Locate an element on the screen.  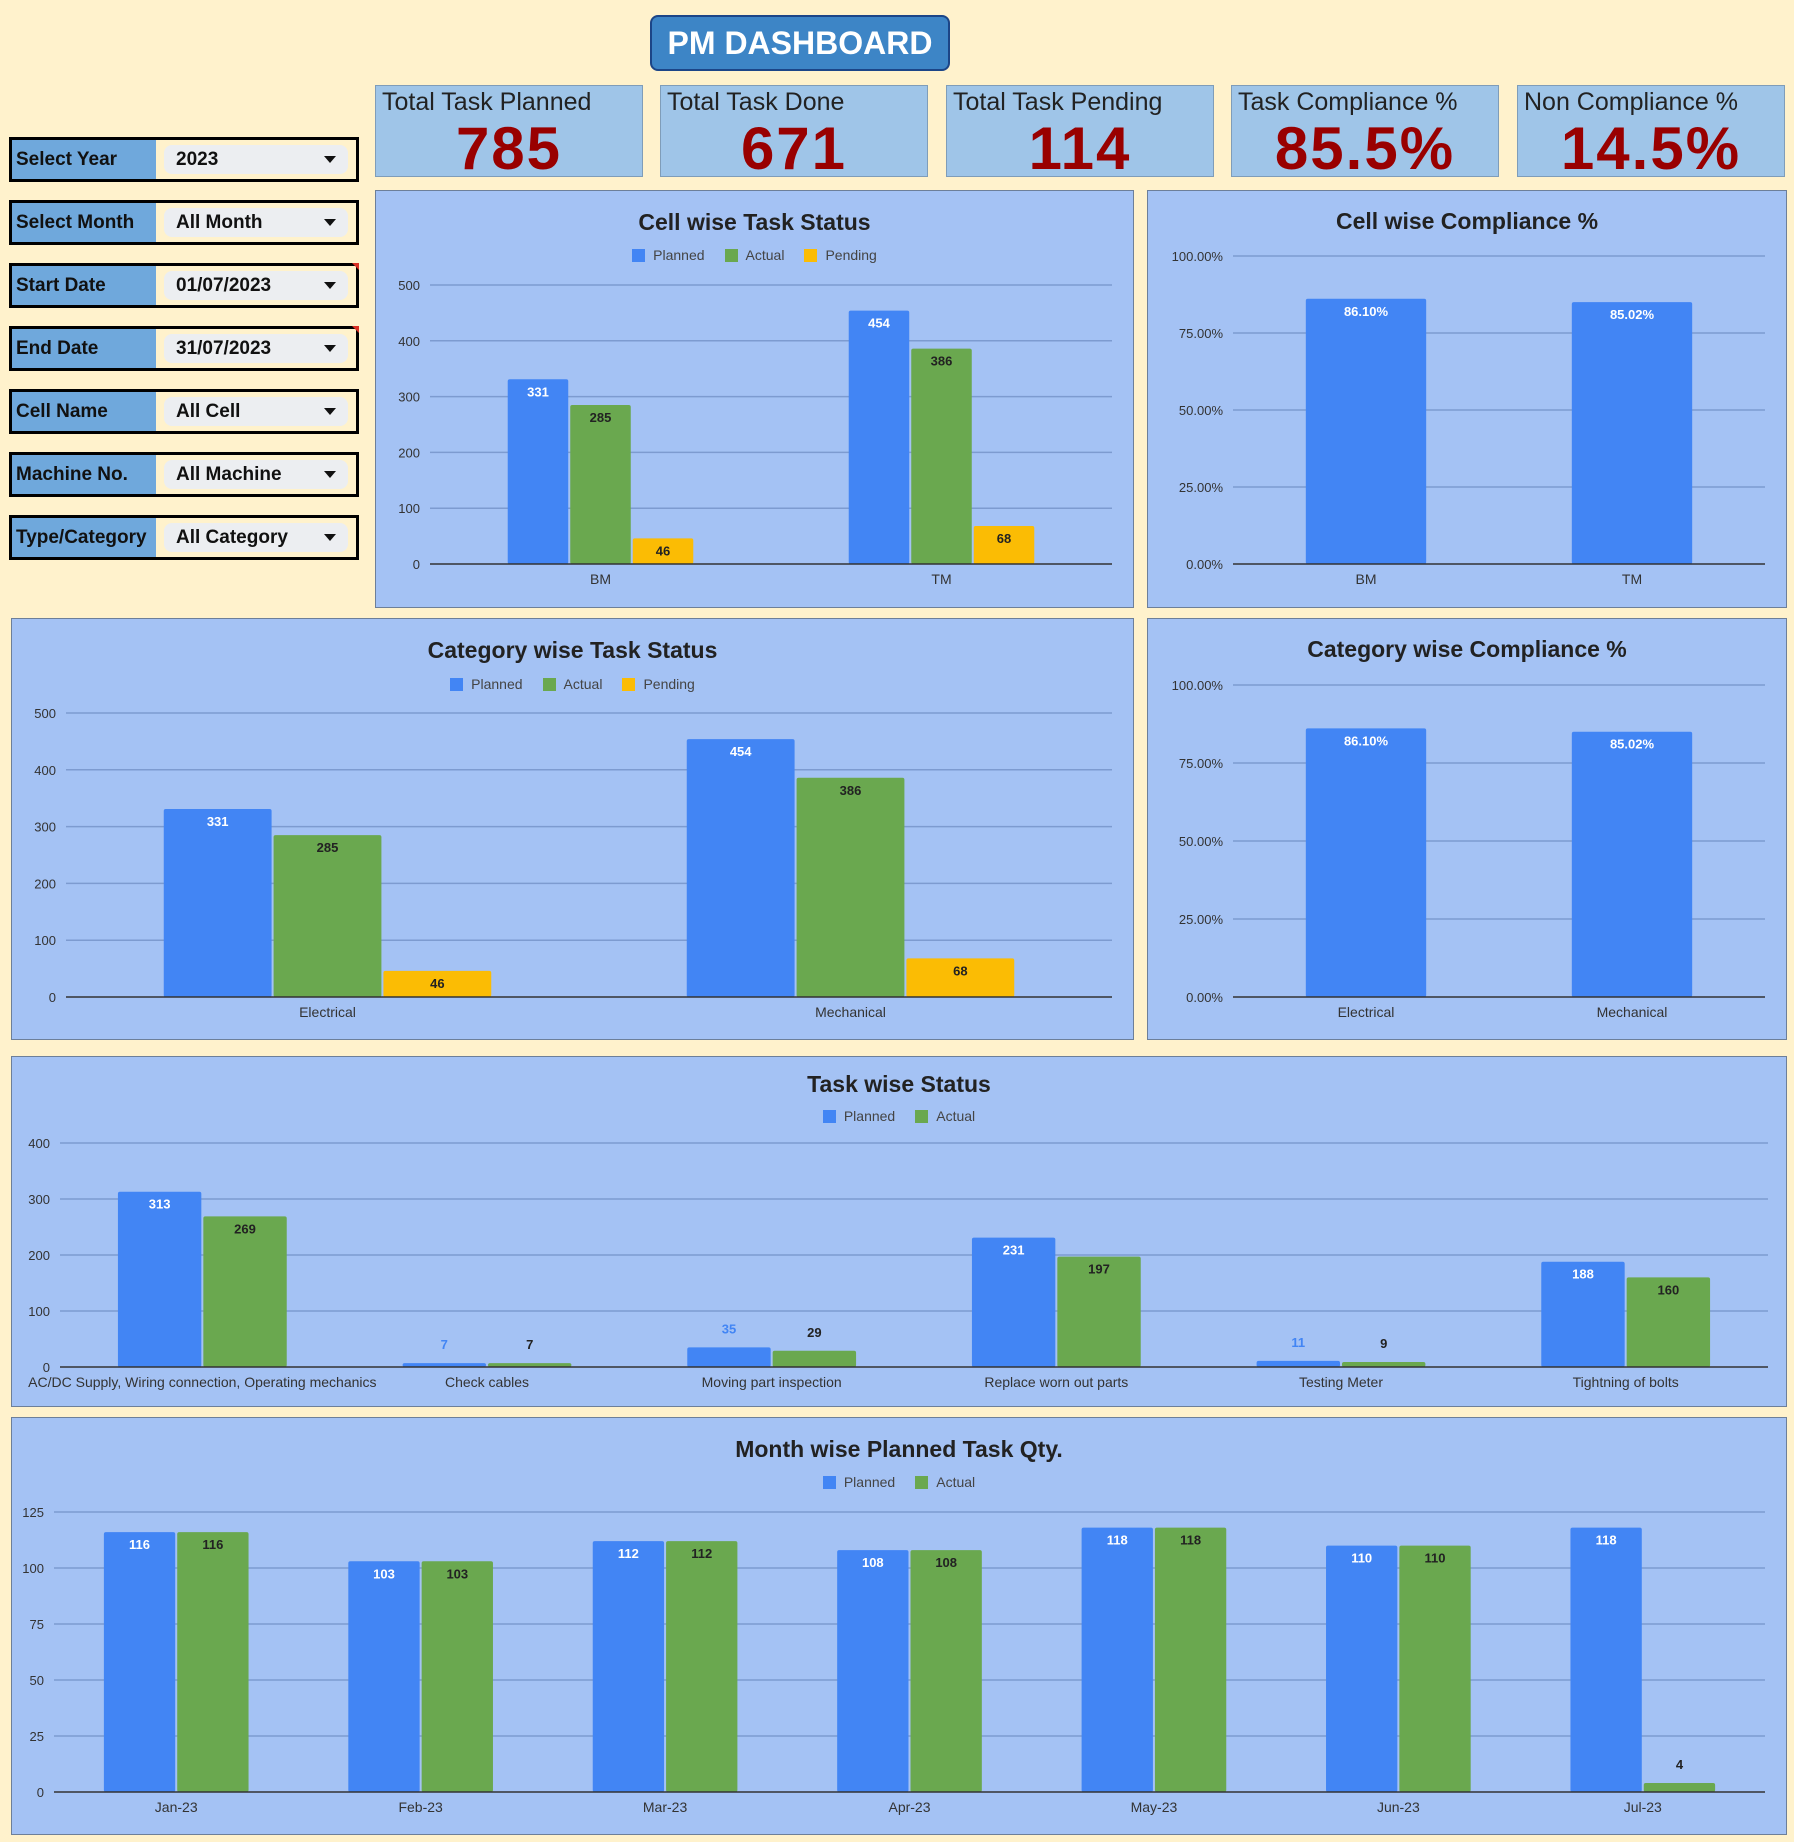
comment-marker-icon is located at coordinates (355, 266).